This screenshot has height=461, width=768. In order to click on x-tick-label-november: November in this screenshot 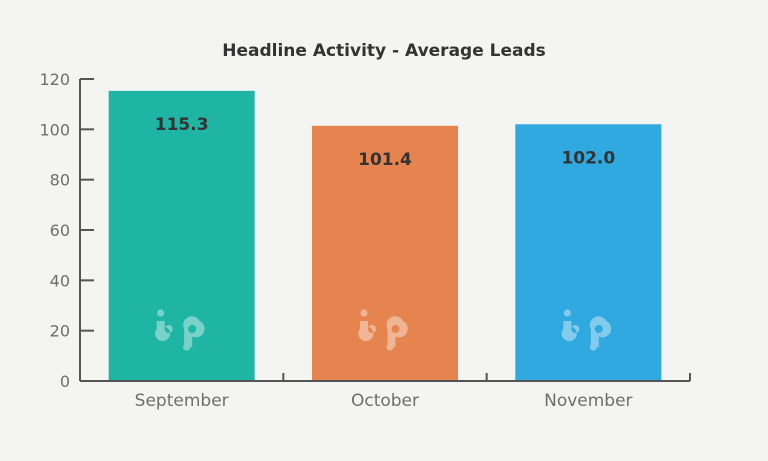, I will do `click(588, 401)`.